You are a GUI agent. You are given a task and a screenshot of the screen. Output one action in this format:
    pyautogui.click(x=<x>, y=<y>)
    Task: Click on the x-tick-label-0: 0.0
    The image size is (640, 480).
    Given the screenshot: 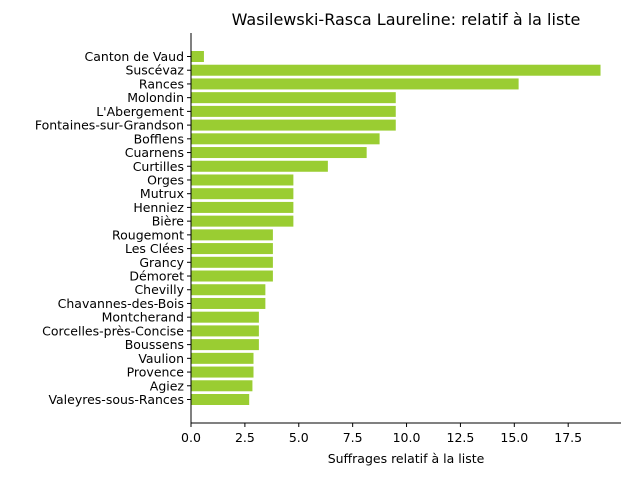 What is the action you would take?
    pyautogui.click(x=191, y=437)
    